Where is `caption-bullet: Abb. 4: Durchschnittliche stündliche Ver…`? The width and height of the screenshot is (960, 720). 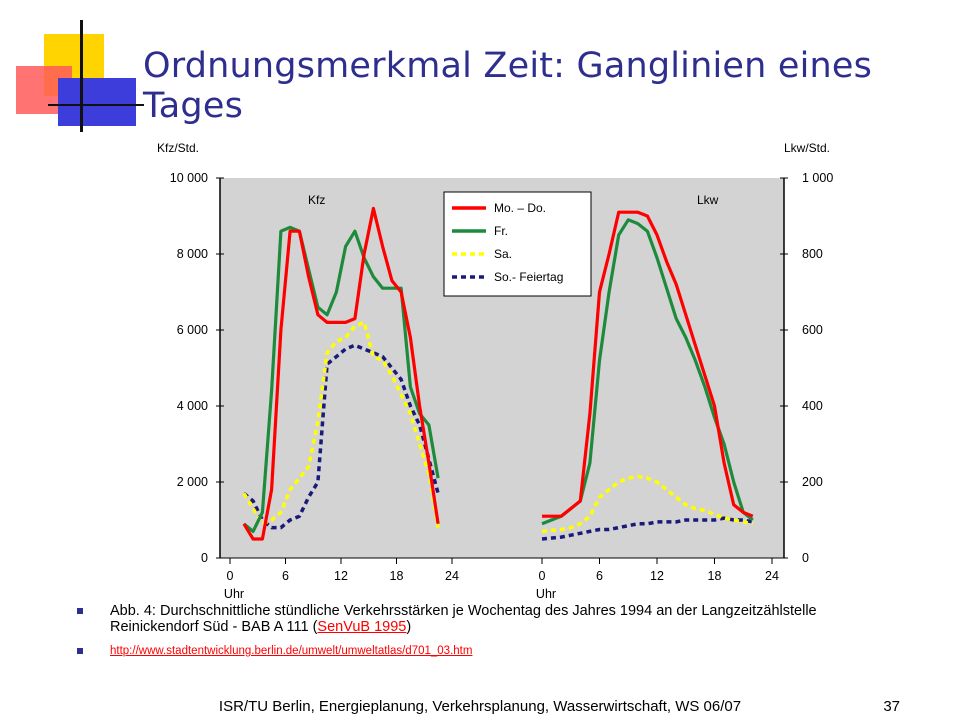 caption-bullet: Abb. 4: Durchschnittliche stündliche Ver… is located at coordinates (472, 619).